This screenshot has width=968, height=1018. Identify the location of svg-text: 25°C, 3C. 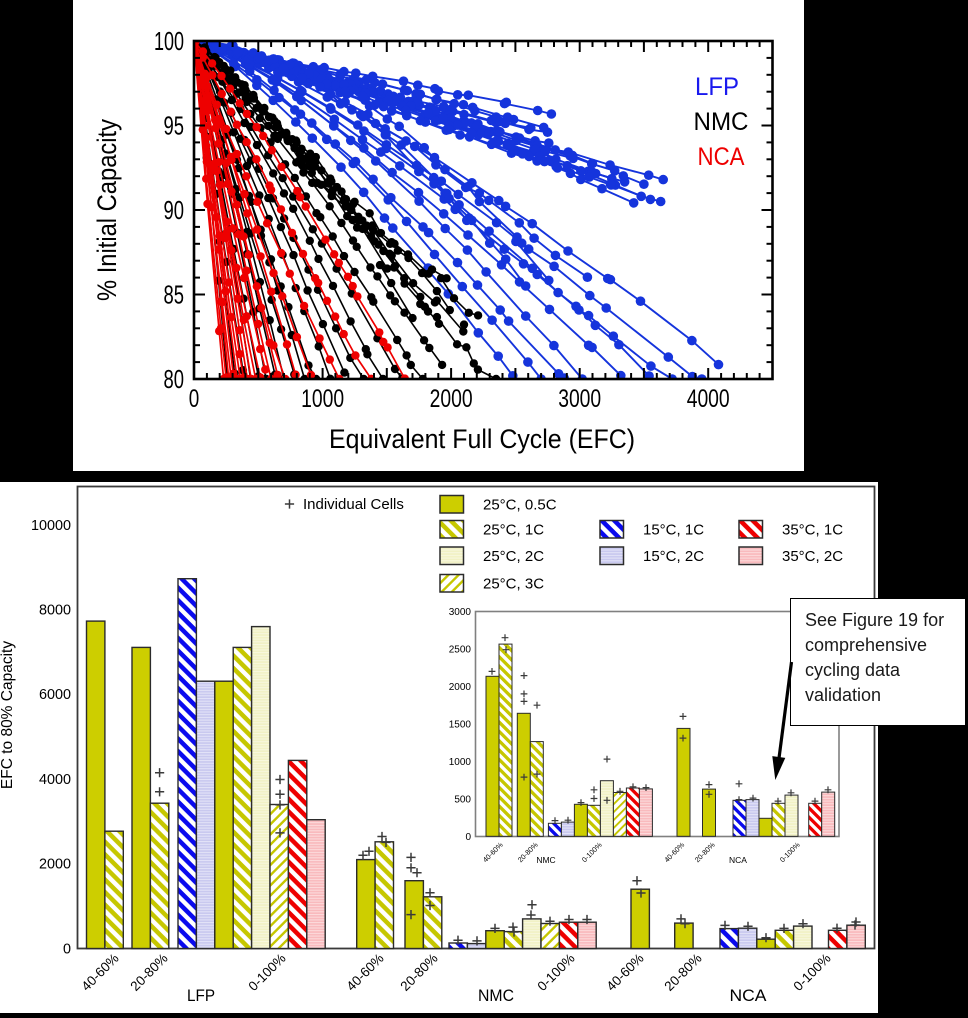
(513, 583).